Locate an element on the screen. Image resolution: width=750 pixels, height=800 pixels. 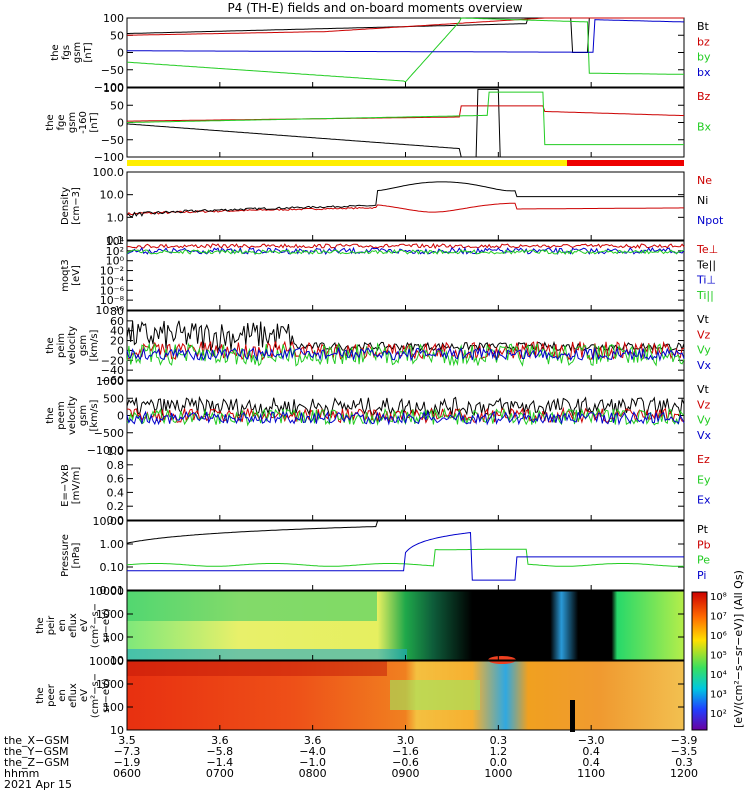
panel-ylabel-line: -160 is located at coordinates (83, 122).